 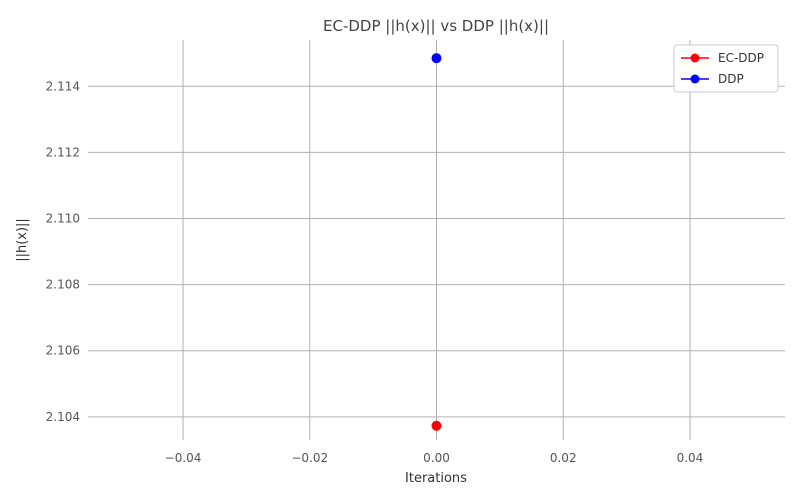 I want to click on x-tick-label: 0.00, so click(x=436, y=458).